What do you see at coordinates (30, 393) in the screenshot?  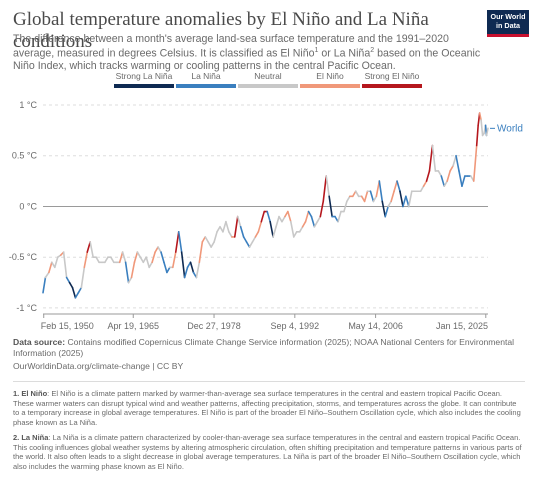 I see `footnote-label: 1. El Niño` at bounding box center [30, 393].